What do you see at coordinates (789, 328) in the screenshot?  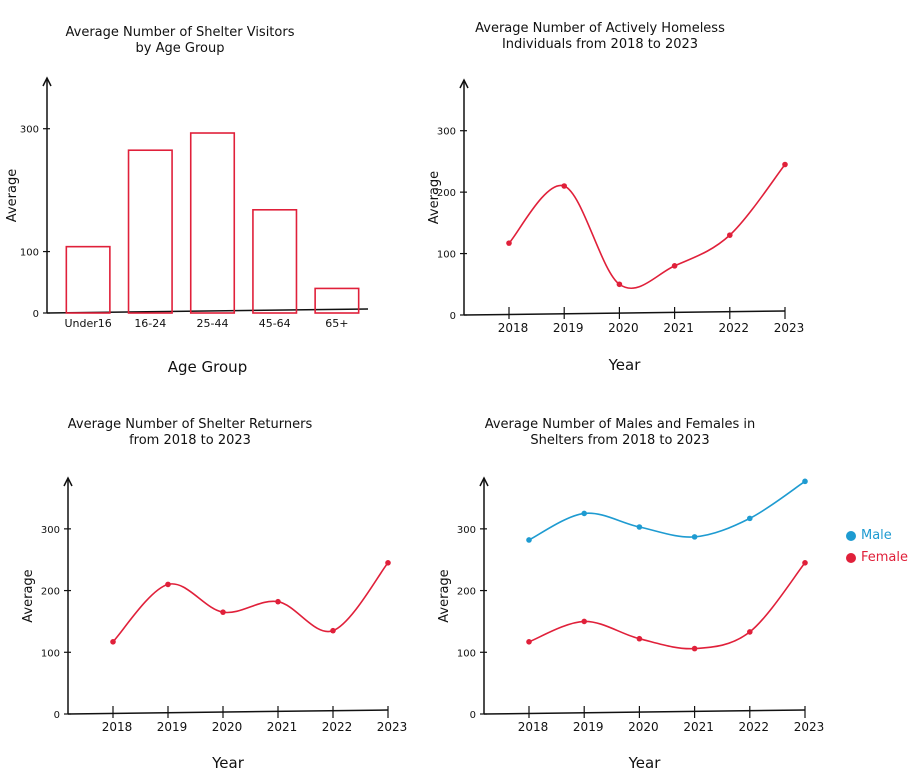 I see `chart-2-x-tick-label: 2023` at bounding box center [789, 328].